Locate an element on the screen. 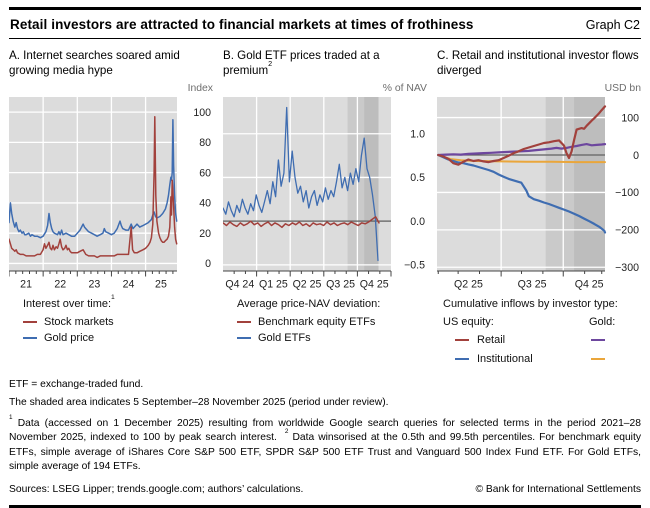 The width and height of the screenshot is (650, 508). panel-c-chart: −300 −200 −100 0 100 Q2 25 Q3 25 Q4 25 is located at coordinates (538, 194).